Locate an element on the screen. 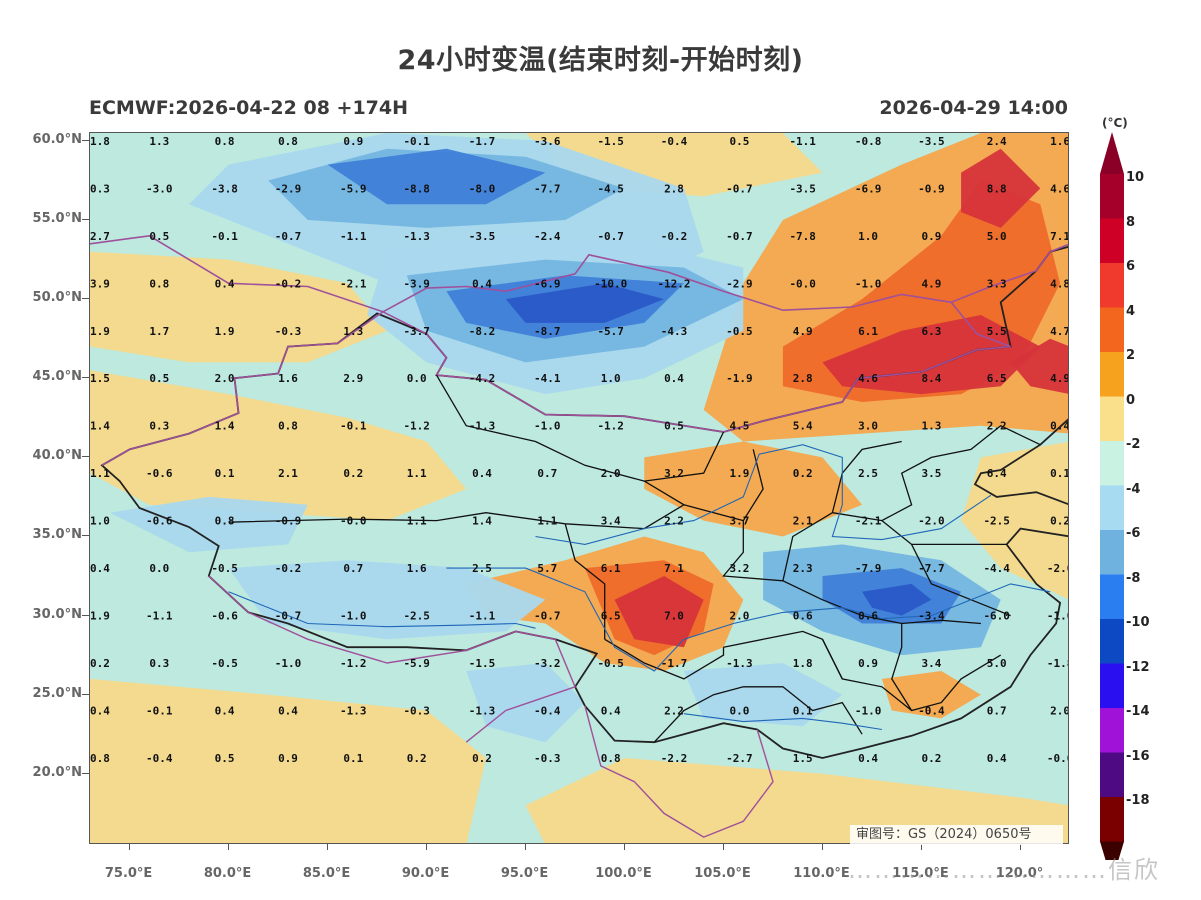 The image size is (1201, 900). grid-value: -2.9 is located at coordinates (288, 188).